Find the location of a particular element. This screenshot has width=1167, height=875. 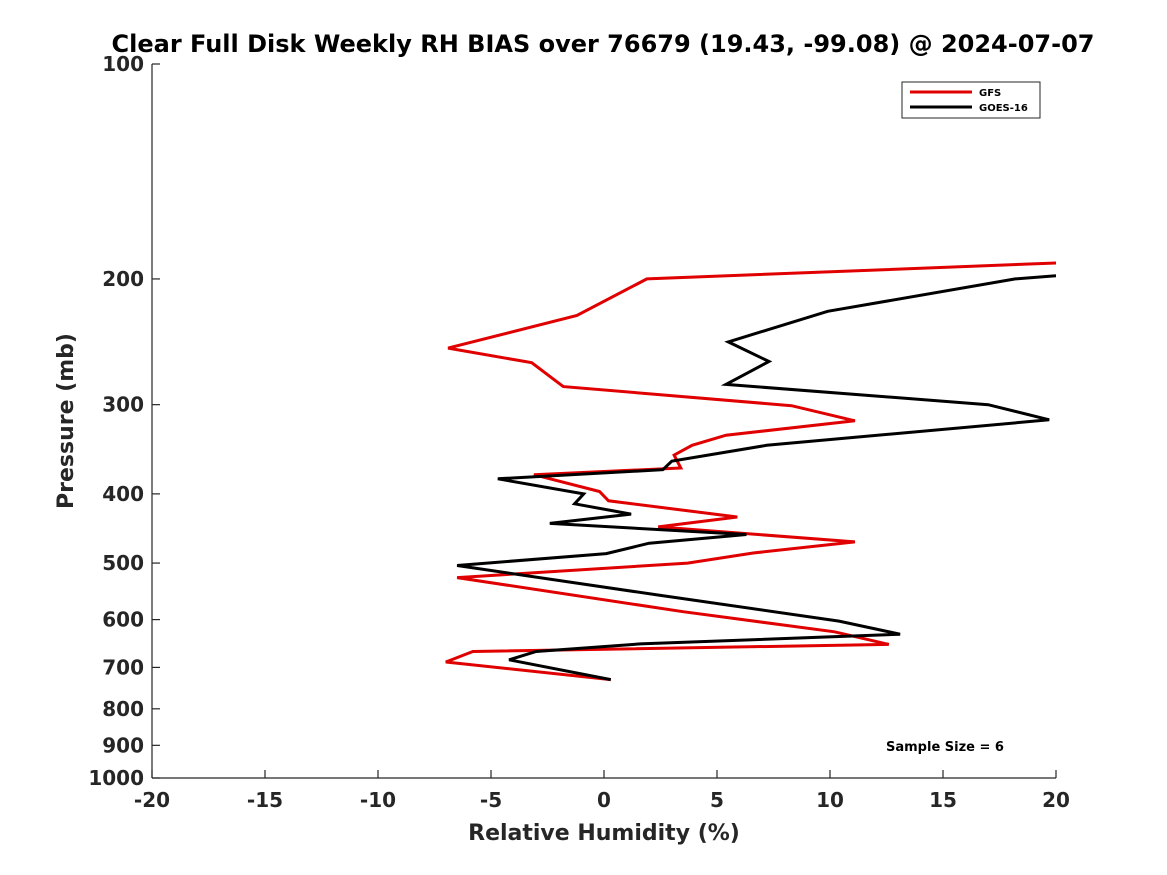

x-tick-label: -5 is located at coordinates (491, 800).